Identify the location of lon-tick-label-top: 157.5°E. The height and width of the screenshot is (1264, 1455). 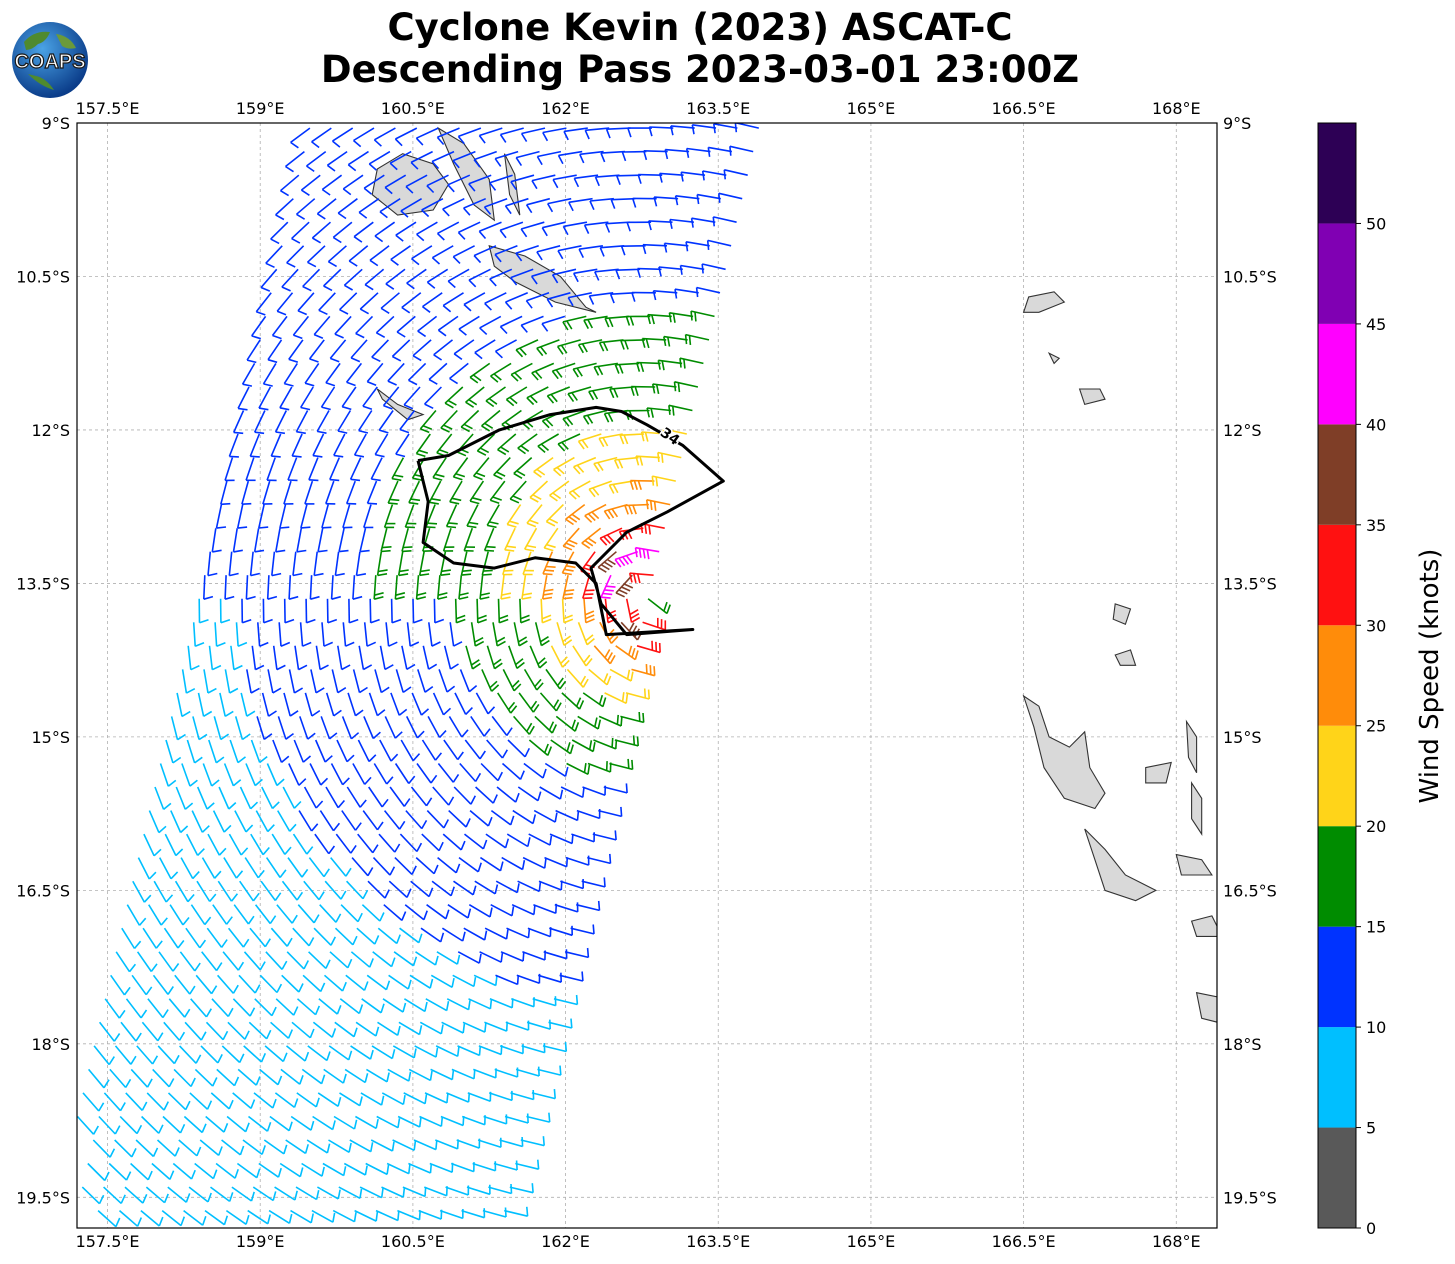
(108, 108).